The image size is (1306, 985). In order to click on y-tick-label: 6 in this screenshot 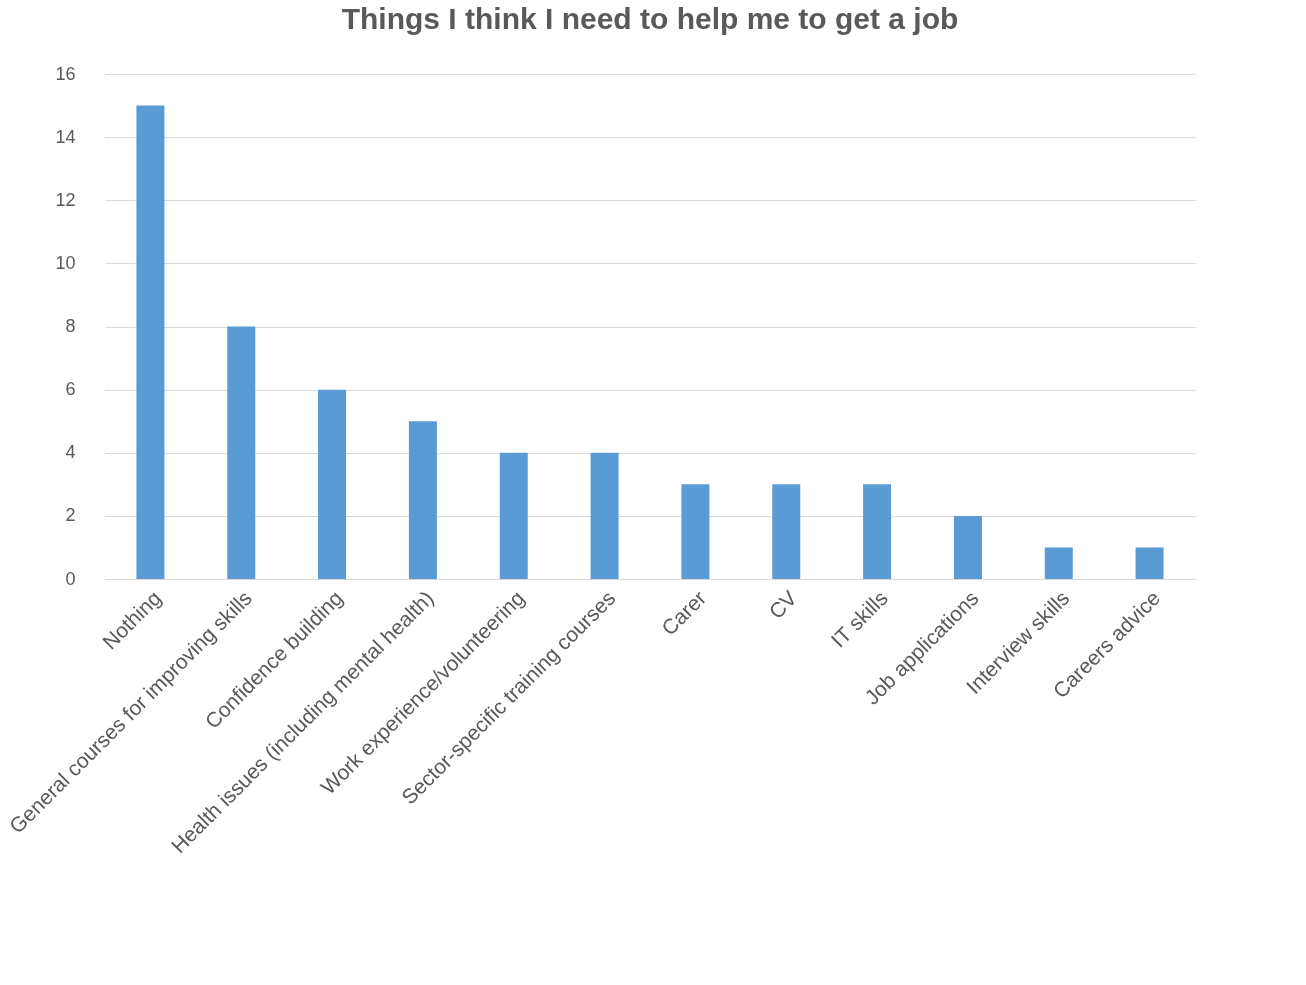, I will do `click(70, 389)`.